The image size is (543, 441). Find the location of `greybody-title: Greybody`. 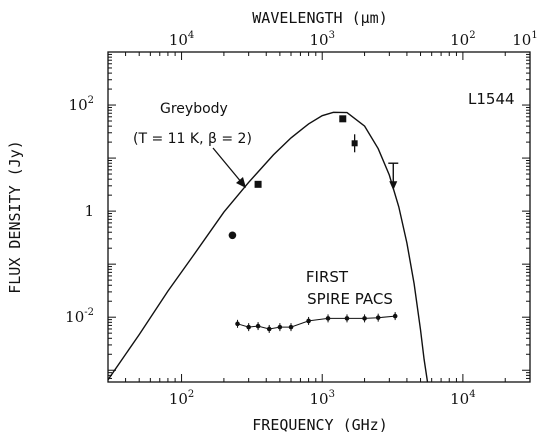

greybody-title: Greybody is located at coordinates (194, 109).